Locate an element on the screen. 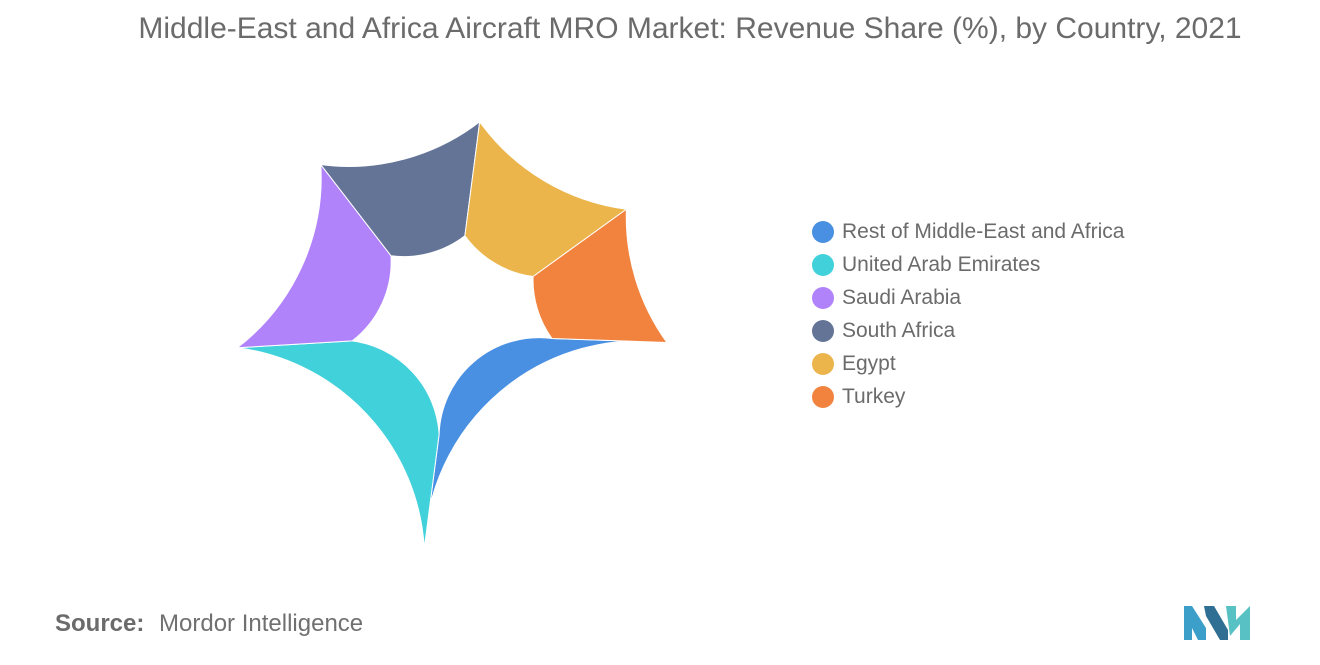 The image size is (1320, 665). source-note: Source: Mordor Intelligence is located at coordinates (209, 624).